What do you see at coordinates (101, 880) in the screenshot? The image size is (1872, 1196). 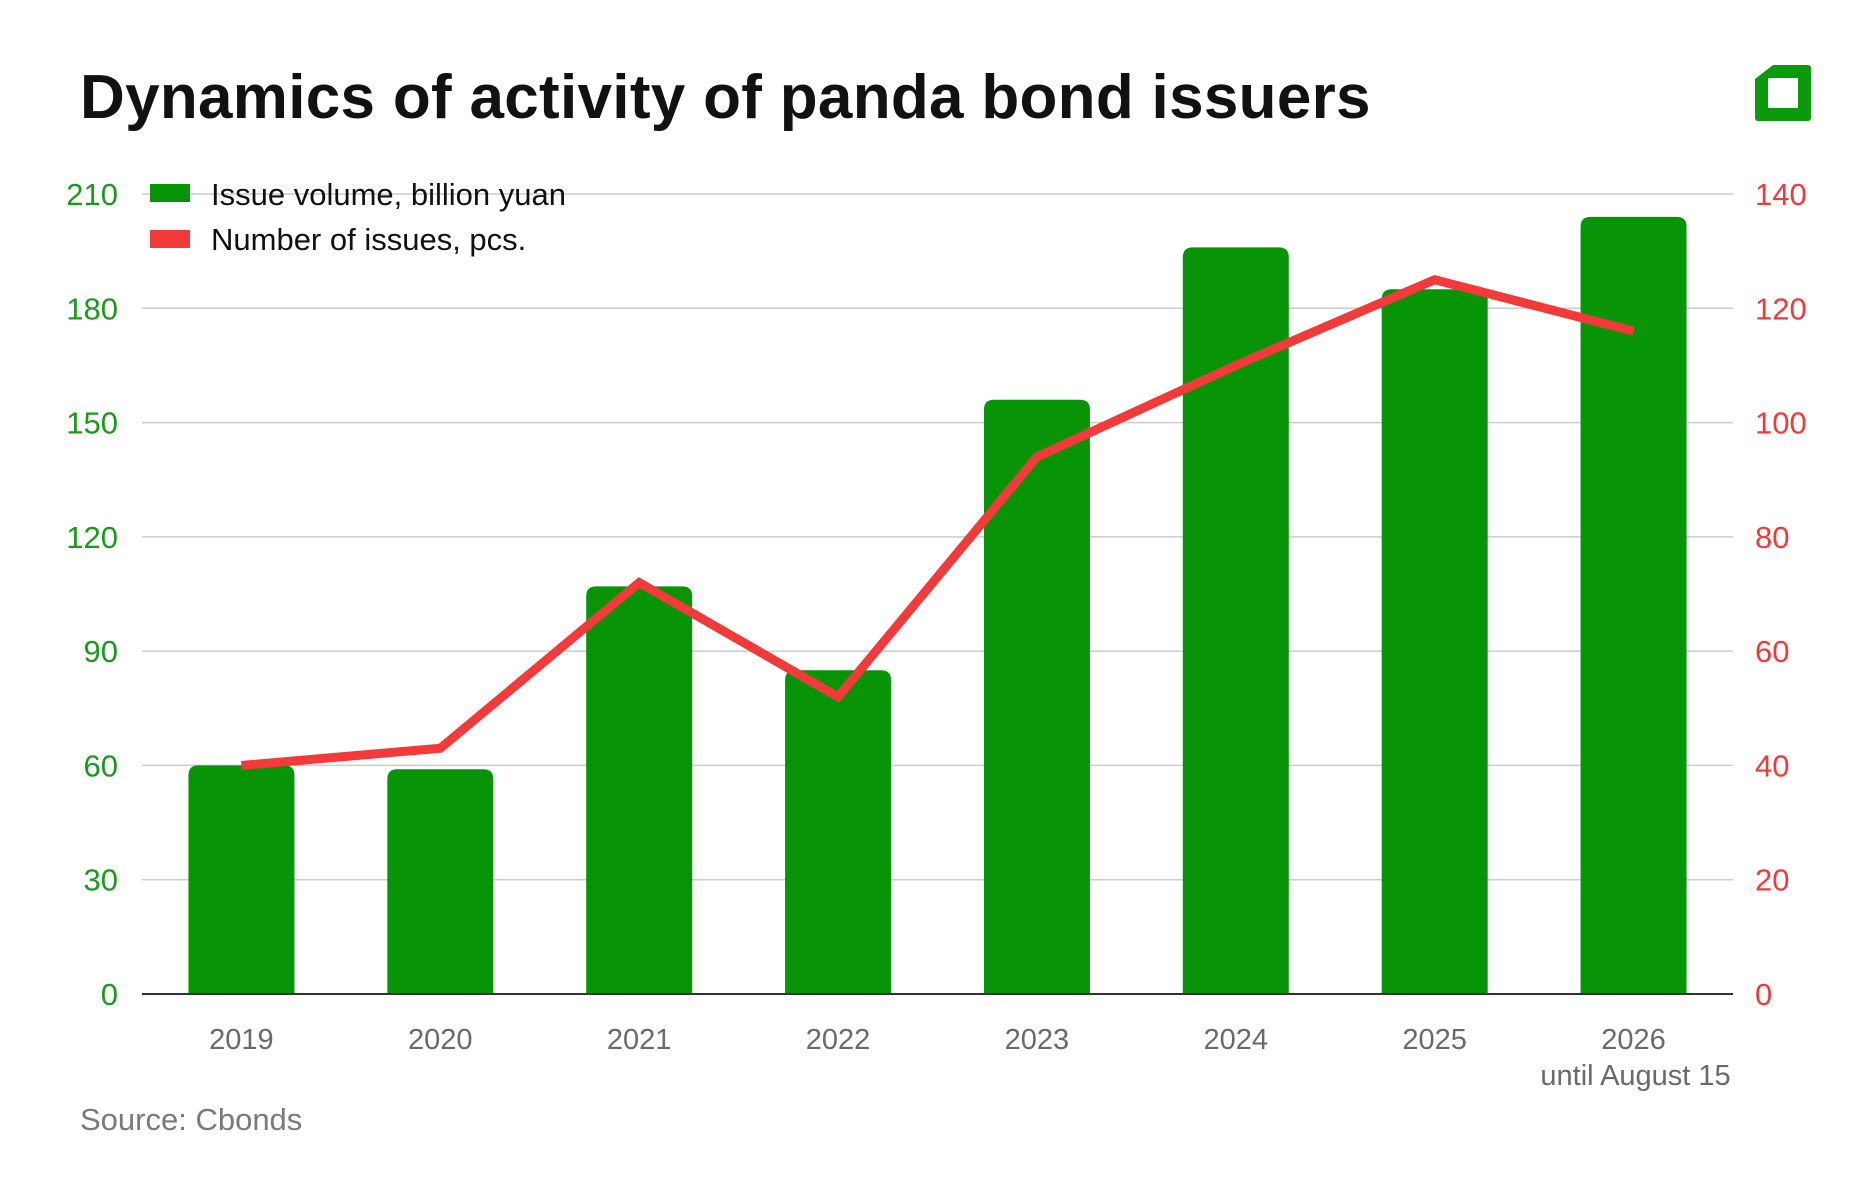 I see `y-left-tick-label: 30` at bounding box center [101, 880].